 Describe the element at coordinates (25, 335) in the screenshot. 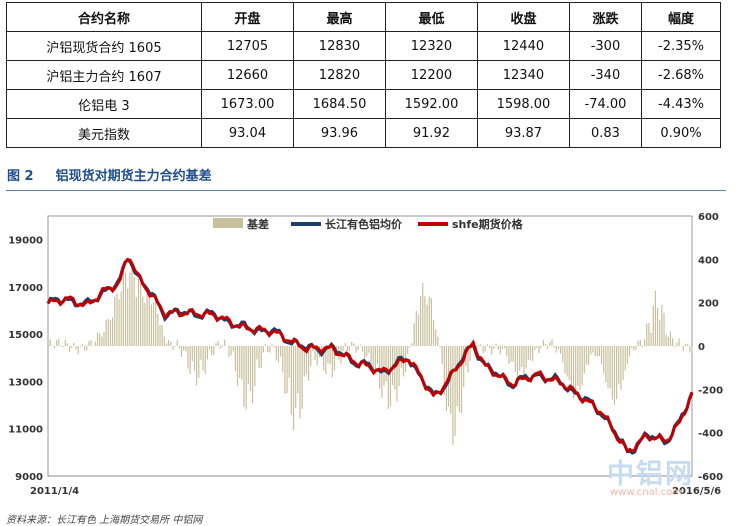

I see `y-left-tick-label: 15000` at that location.